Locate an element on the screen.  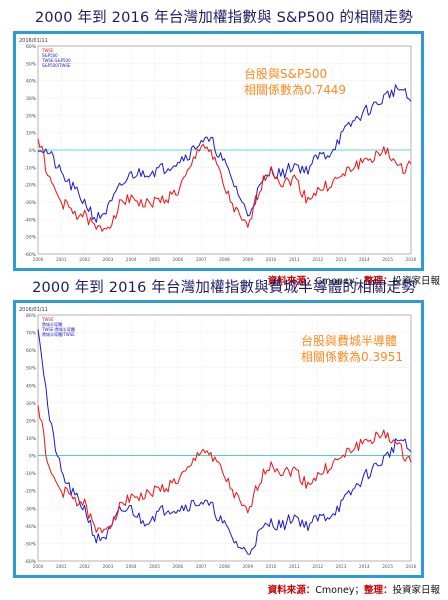
chart2-title: 2000 年到 2016 年台灣加權指數與費城半導體的相關走勢 is located at coordinates (224, 288).